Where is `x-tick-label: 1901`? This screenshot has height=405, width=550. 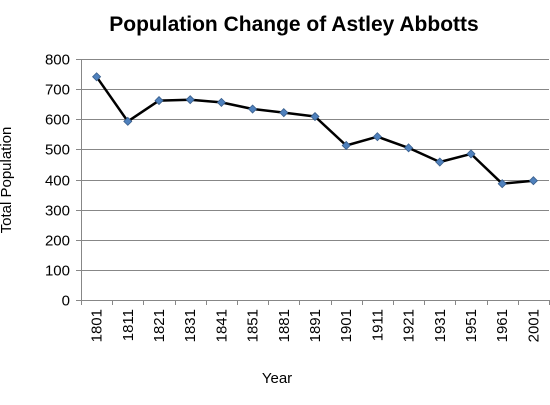 x-tick-label: 1901 is located at coordinates (346, 325).